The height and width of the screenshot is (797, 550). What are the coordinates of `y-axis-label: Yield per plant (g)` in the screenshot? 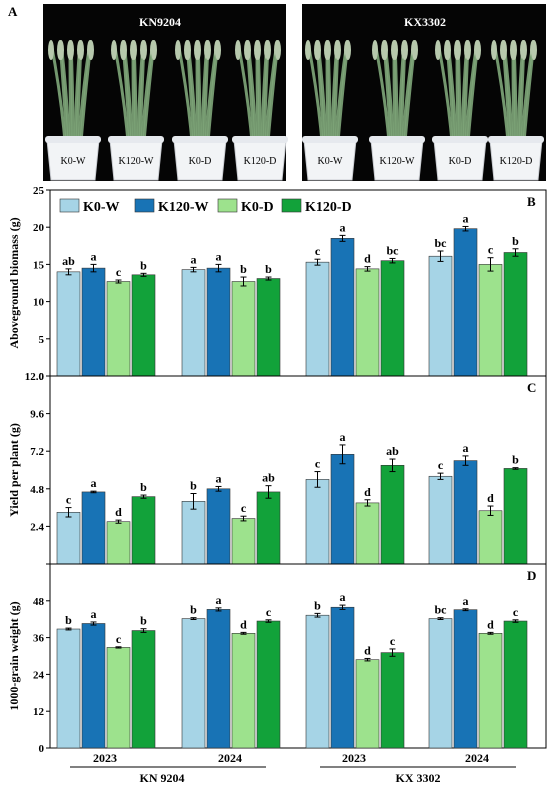 It's located at (14, 470).